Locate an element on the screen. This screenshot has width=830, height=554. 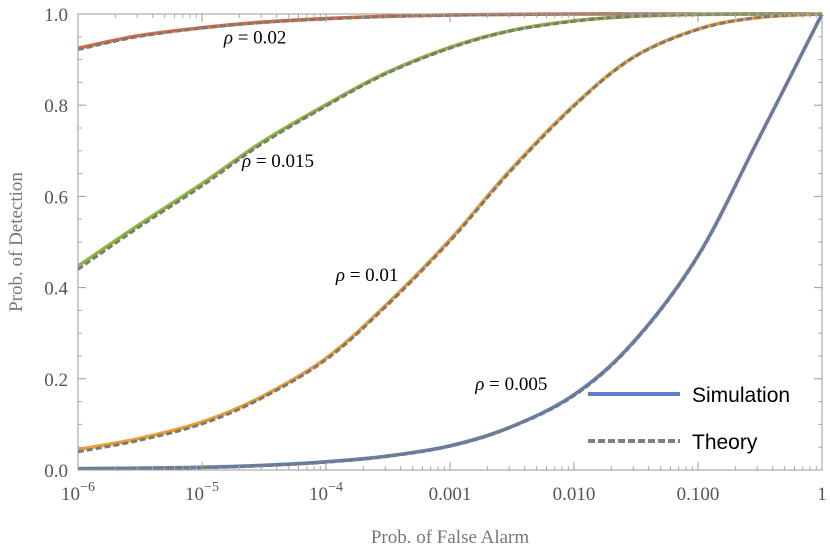
x-tick-label: 0.010 is located at coordinates (574, 494).